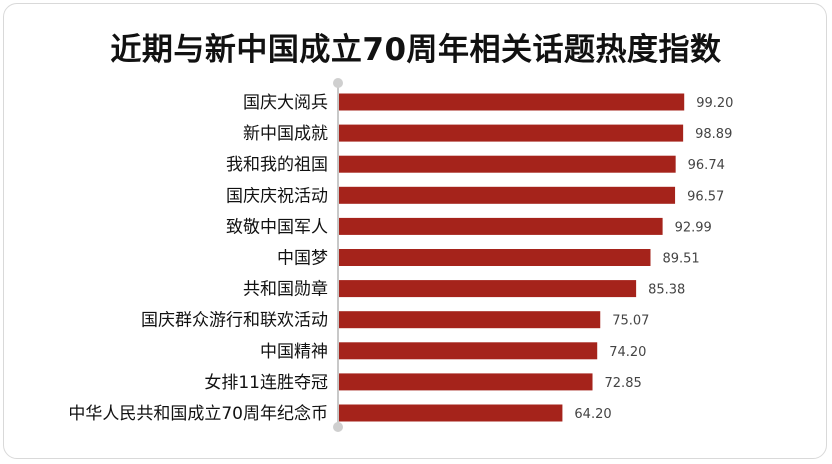  I want to click on value-label: 89.51, so click(680, 259).